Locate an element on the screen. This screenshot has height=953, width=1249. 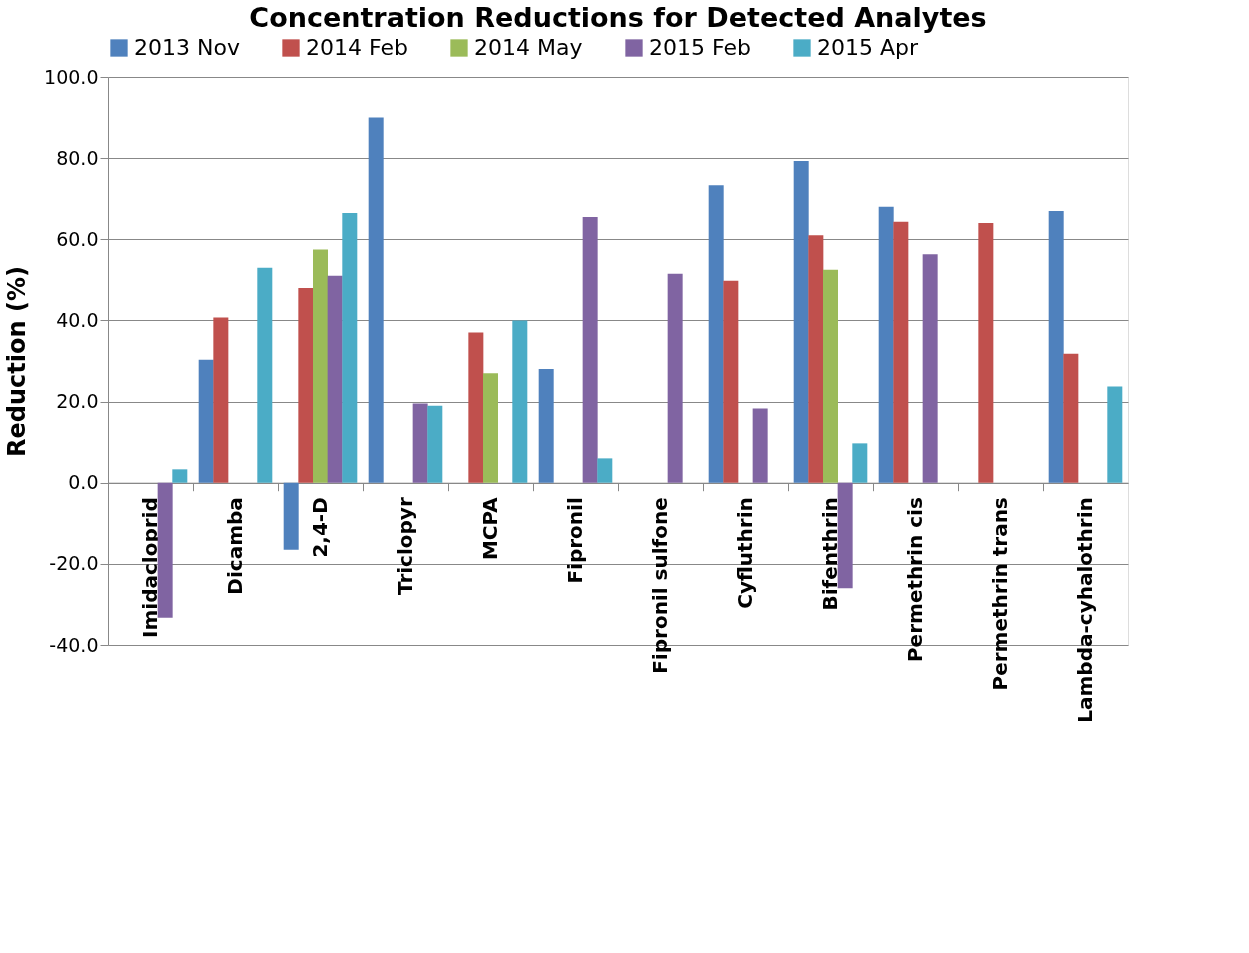
x-tick-label: MCPA is located at coordinates (489, 528).